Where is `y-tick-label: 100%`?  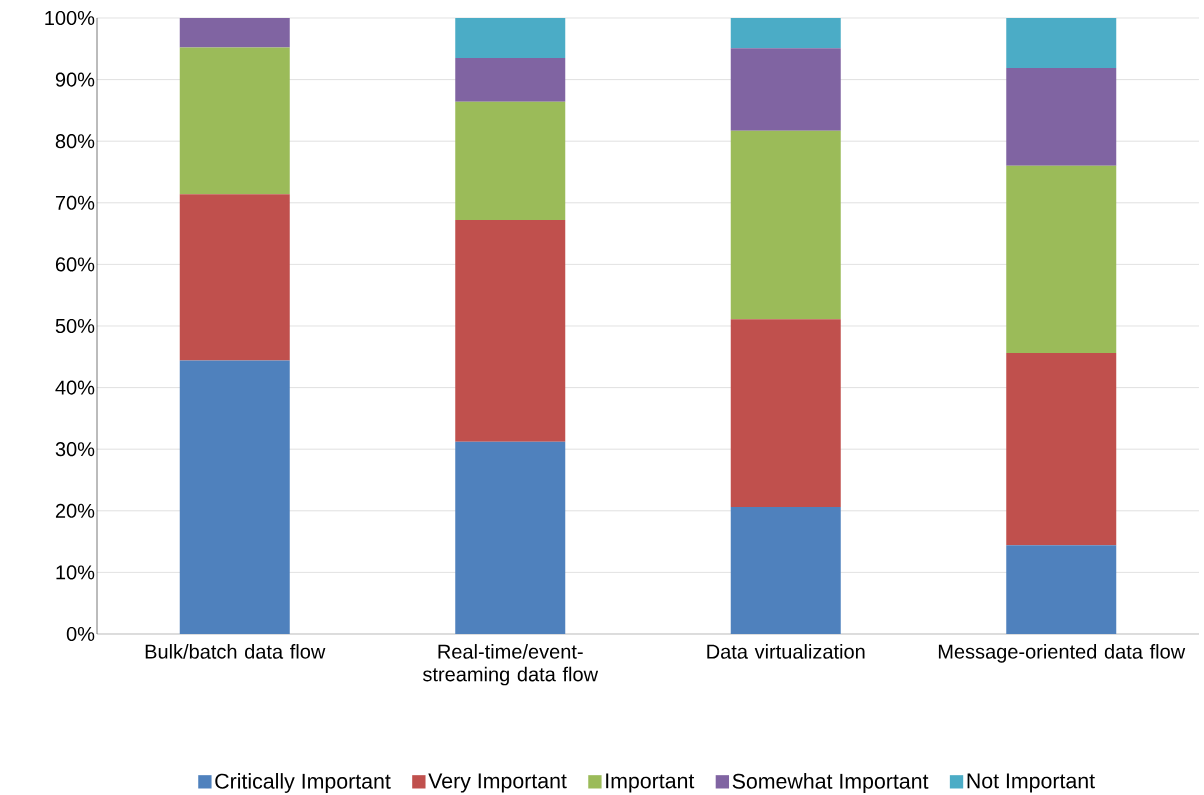 y-tick-label: 100% is located at coordinates (70, 18).